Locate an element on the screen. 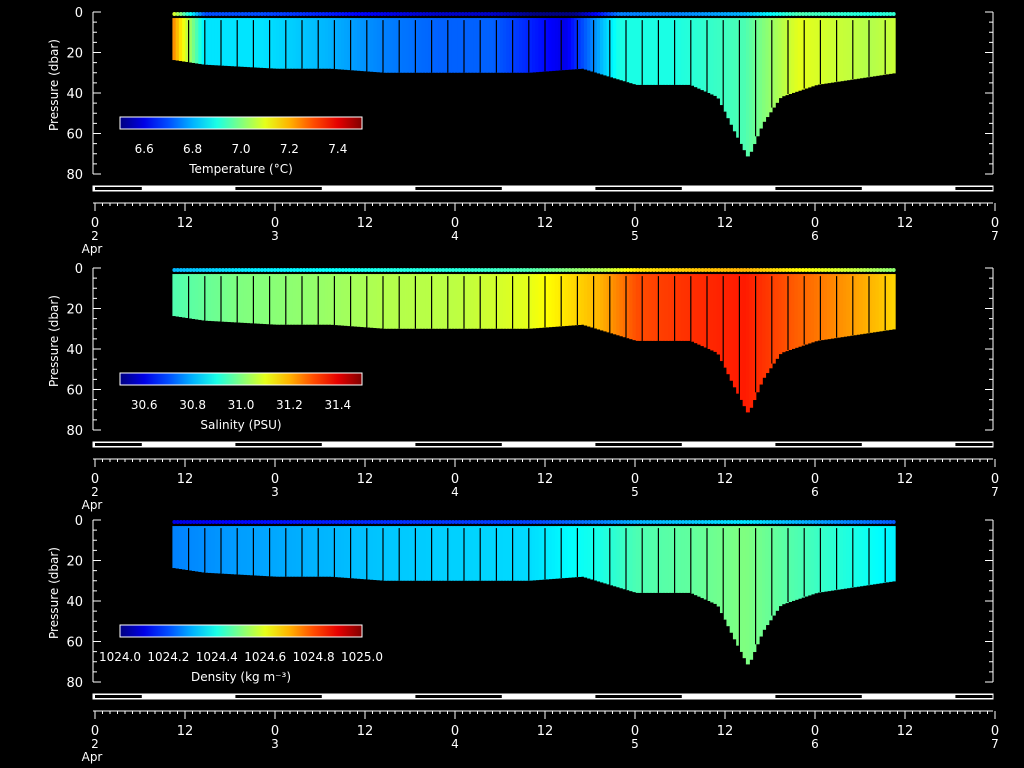  colorbar-tick-label: 31.2 is located at coordinates (289, 405).